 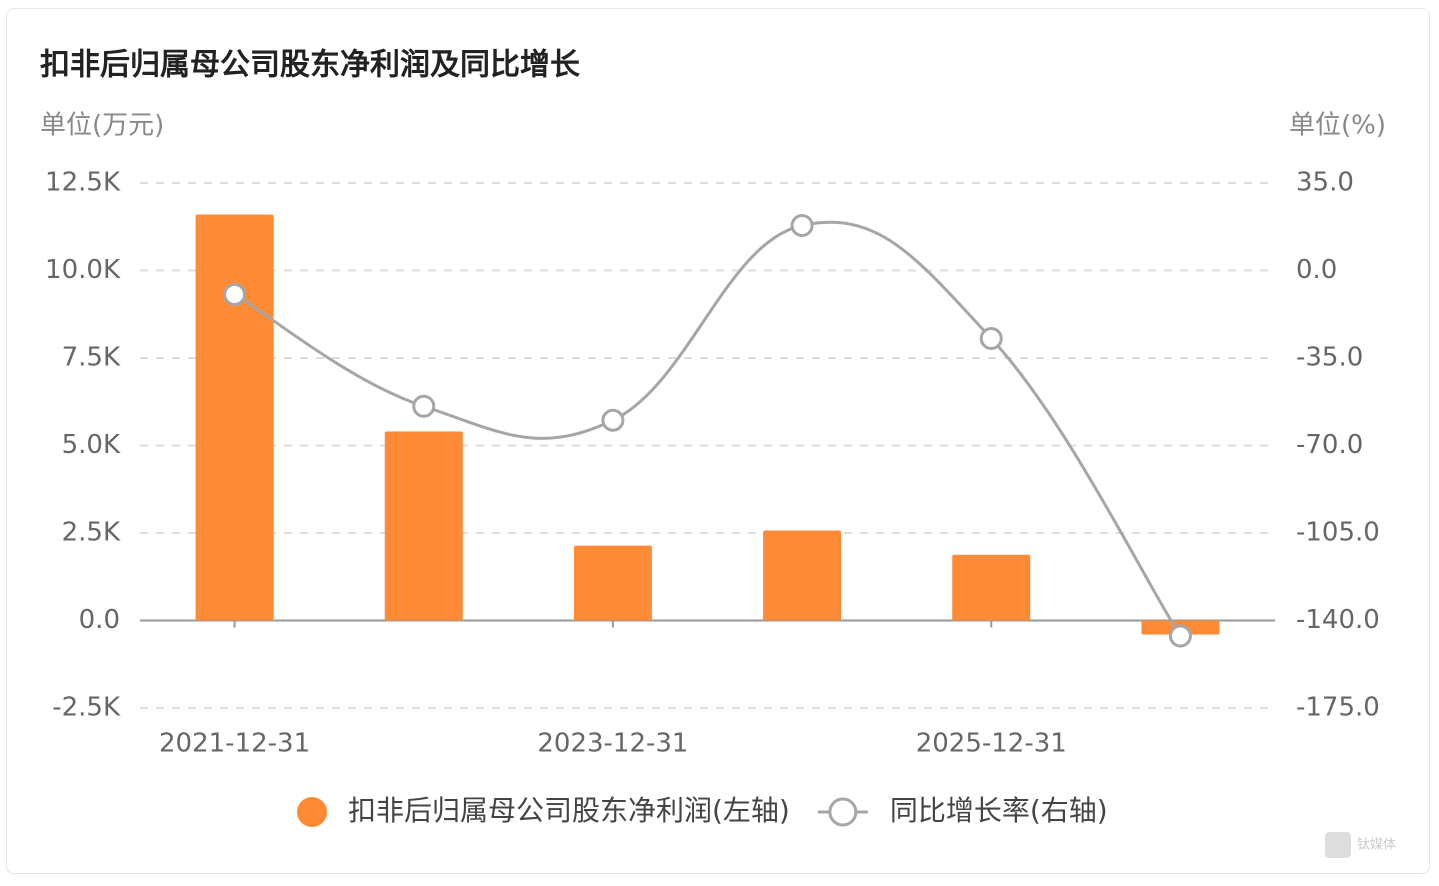 What do you see at coordinates (91, 533) in the screenshot?
I see `y-tick-label: 2.5K` at bounding box center [91, 533].